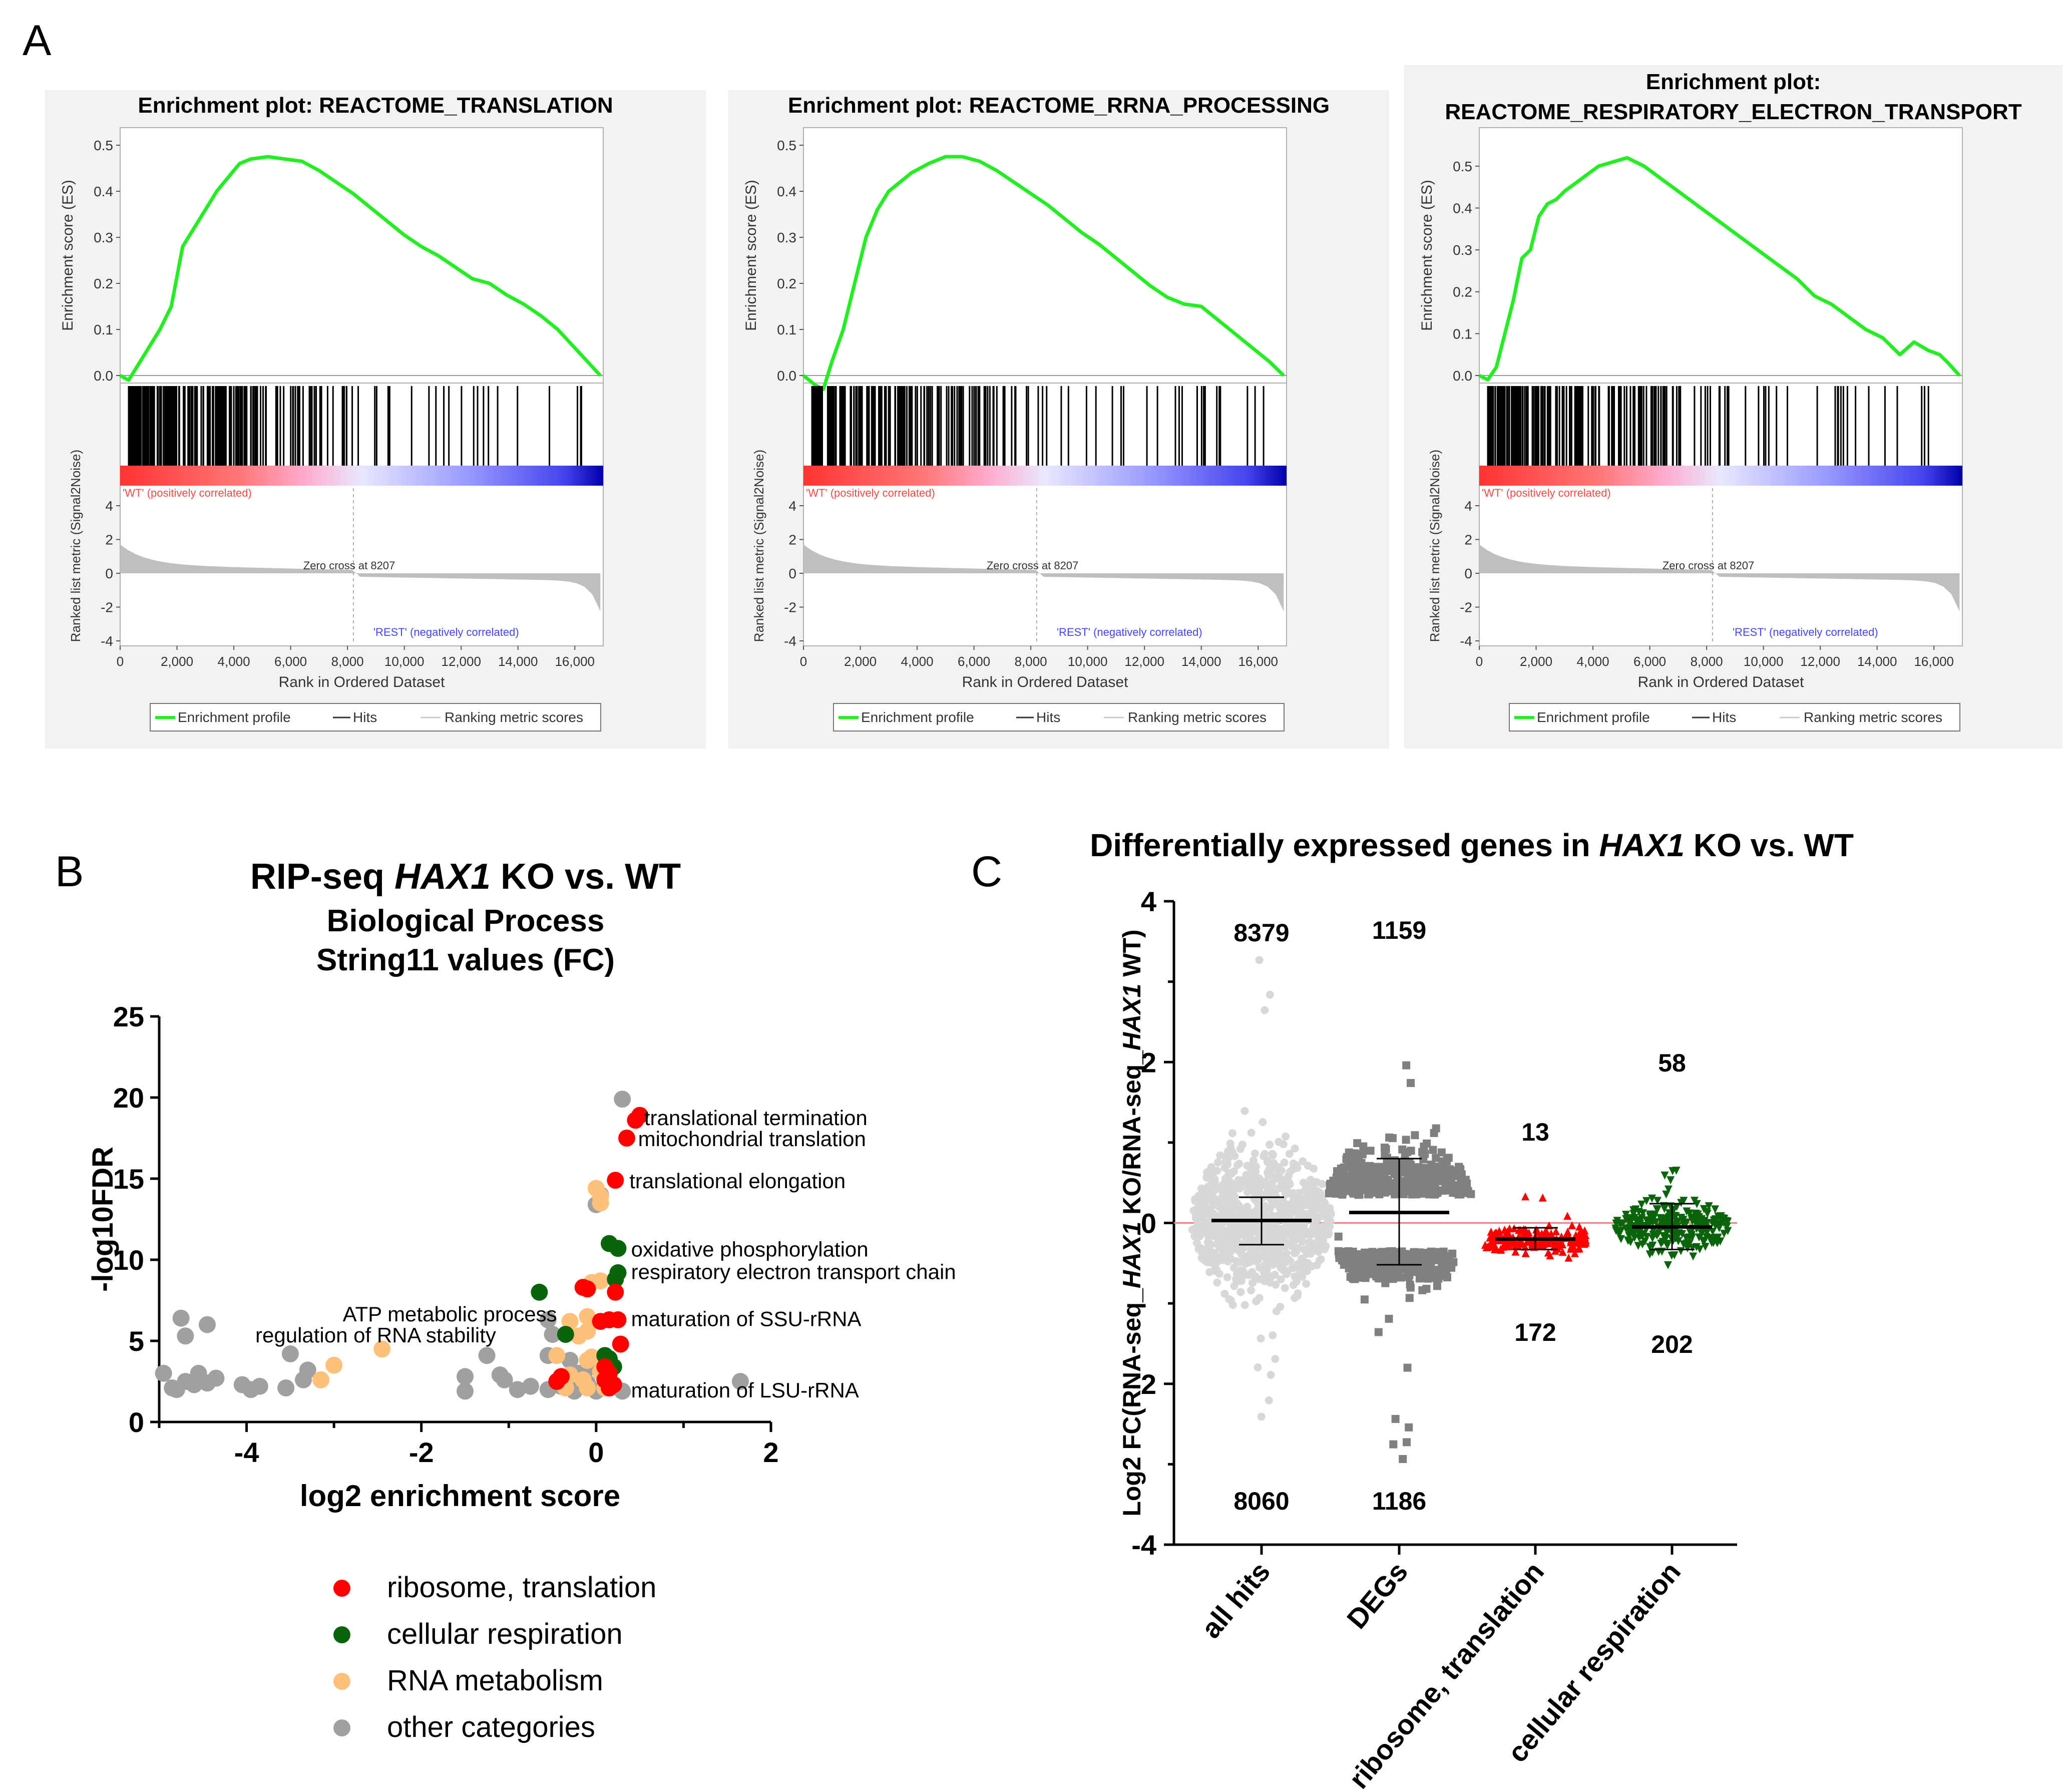  Describe the element at coordinates (450, 1314) in the screenshot. I see `volcano-annotation: ATP metabolic process` at that location.